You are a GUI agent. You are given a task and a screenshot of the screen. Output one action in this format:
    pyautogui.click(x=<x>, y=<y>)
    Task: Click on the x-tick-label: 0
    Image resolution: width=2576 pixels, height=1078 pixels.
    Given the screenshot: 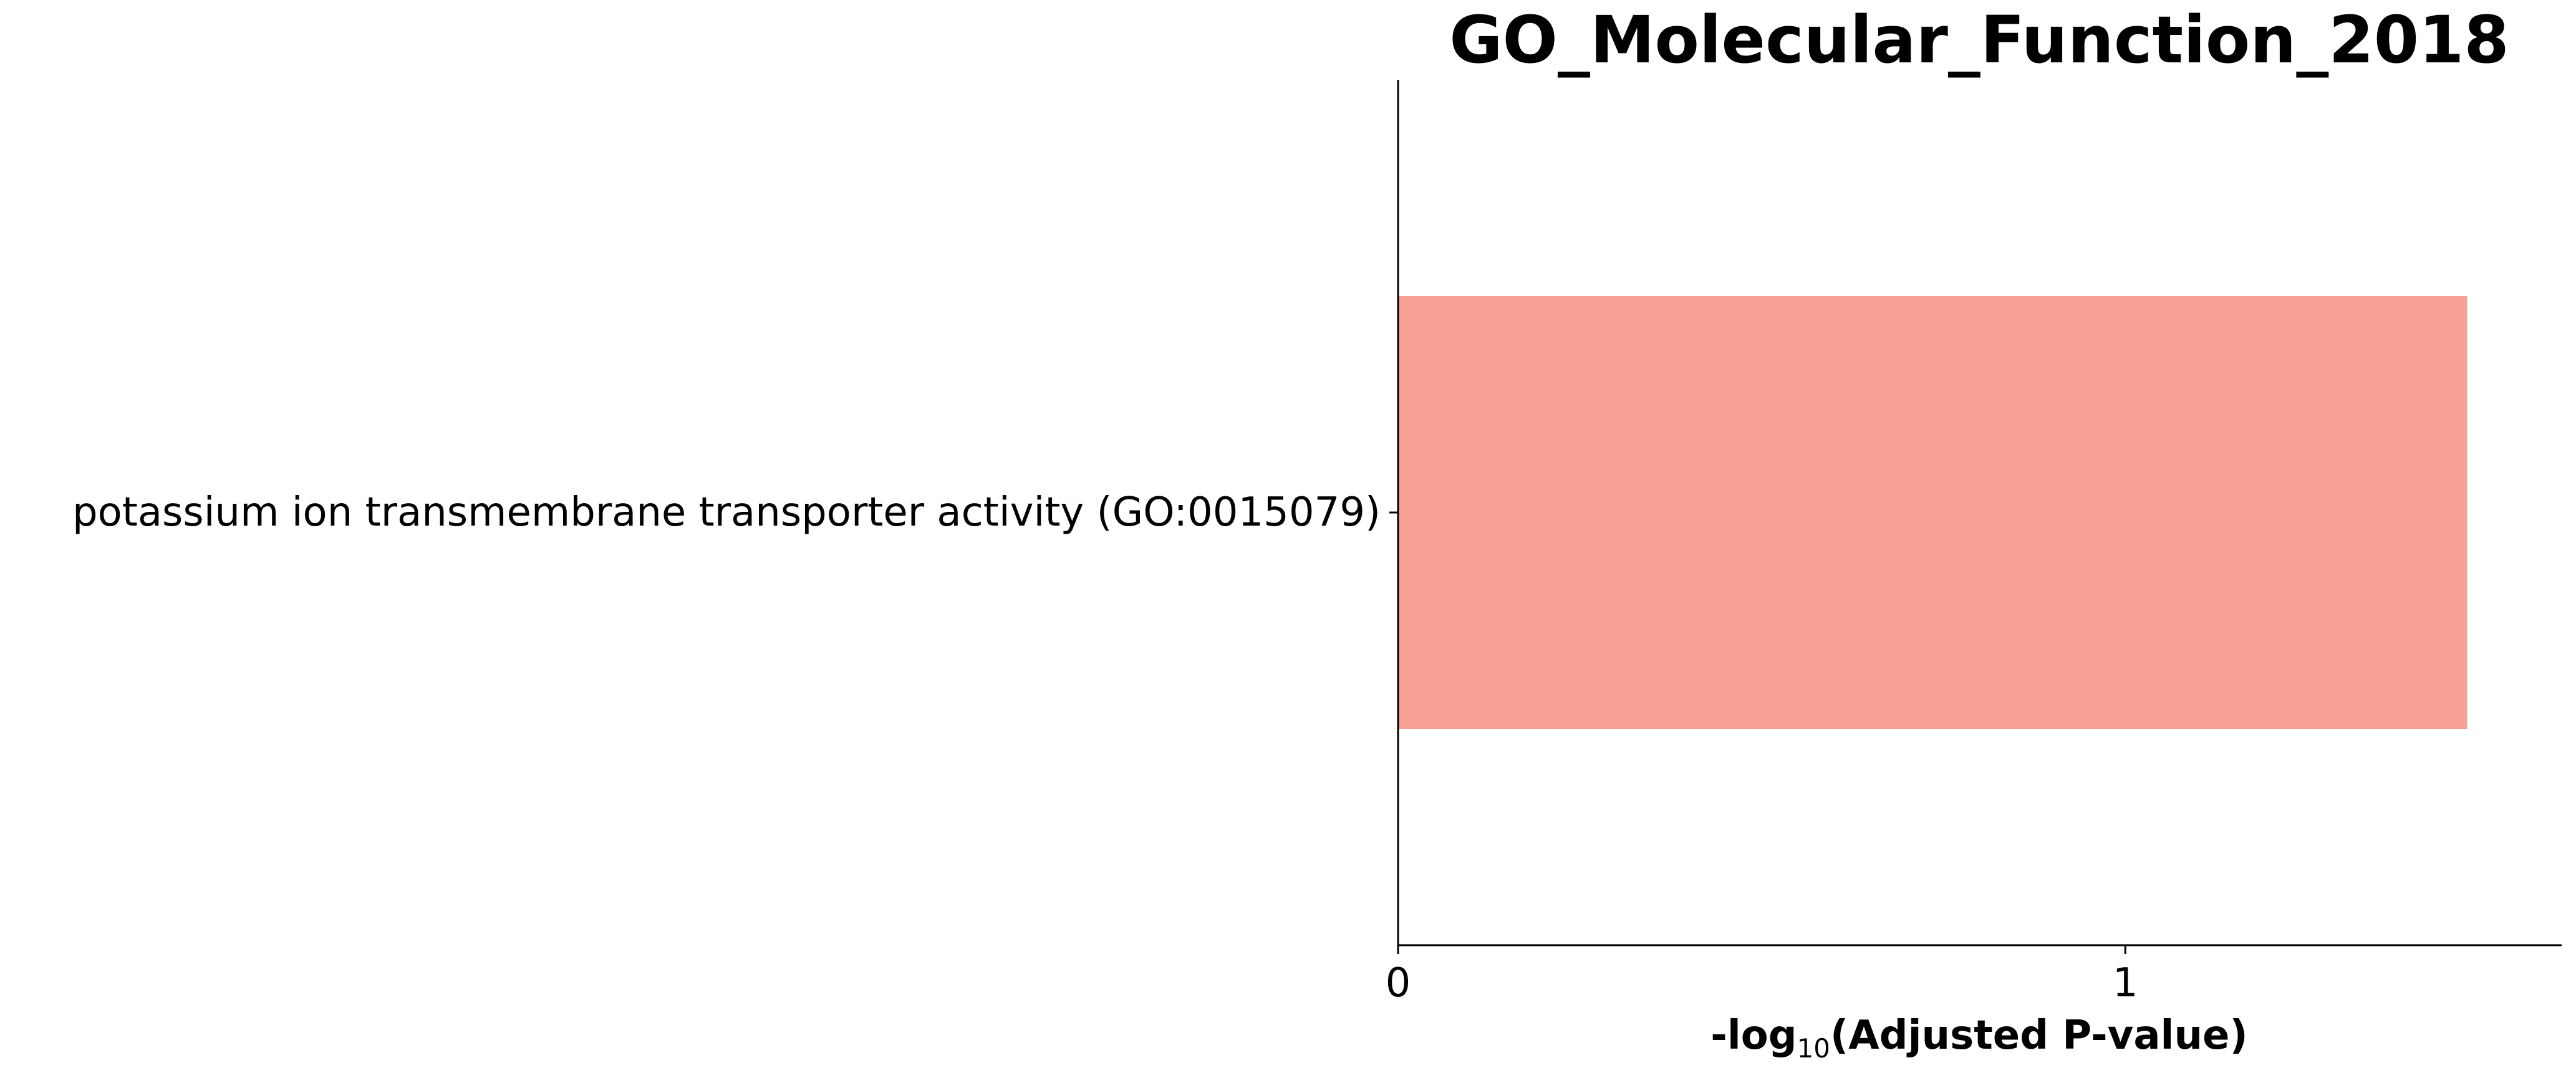 What is the action you would take?
    pyautogui.click(x=1398, y=983)
    